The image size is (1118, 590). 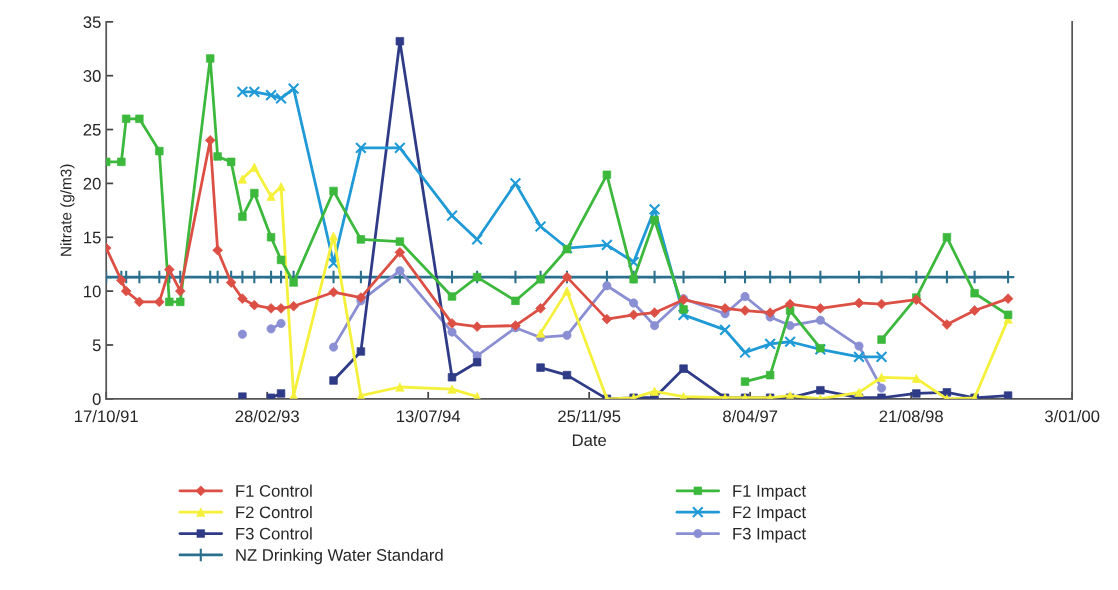 What do you see at coordinates (267, 416) in the screenshot?
I see `x-tick-label: 28/02/93` at bounding box center [267, 416].